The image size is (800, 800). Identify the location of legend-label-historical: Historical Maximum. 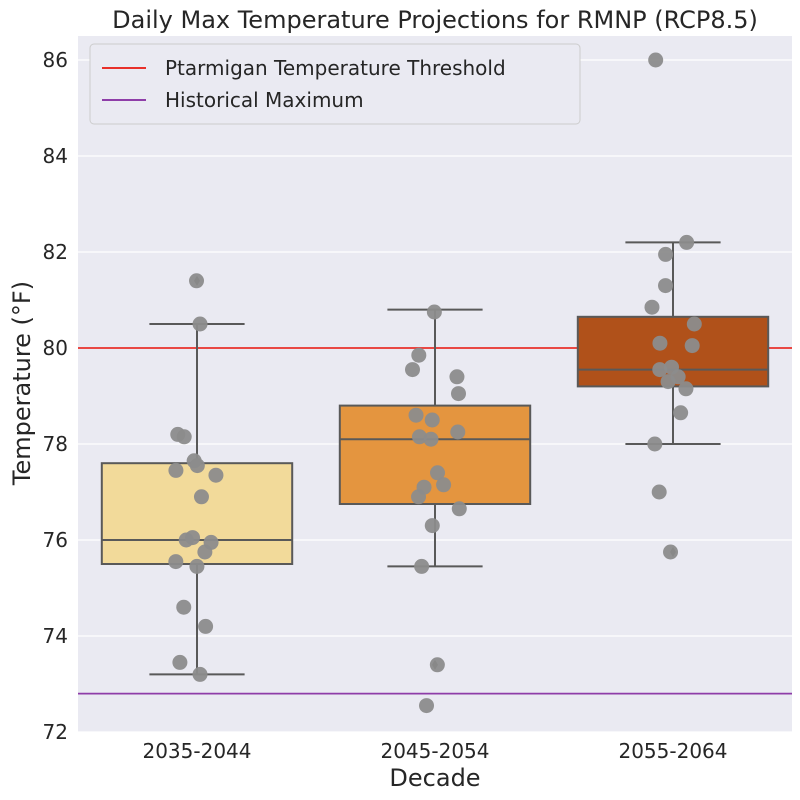
(264, 100).